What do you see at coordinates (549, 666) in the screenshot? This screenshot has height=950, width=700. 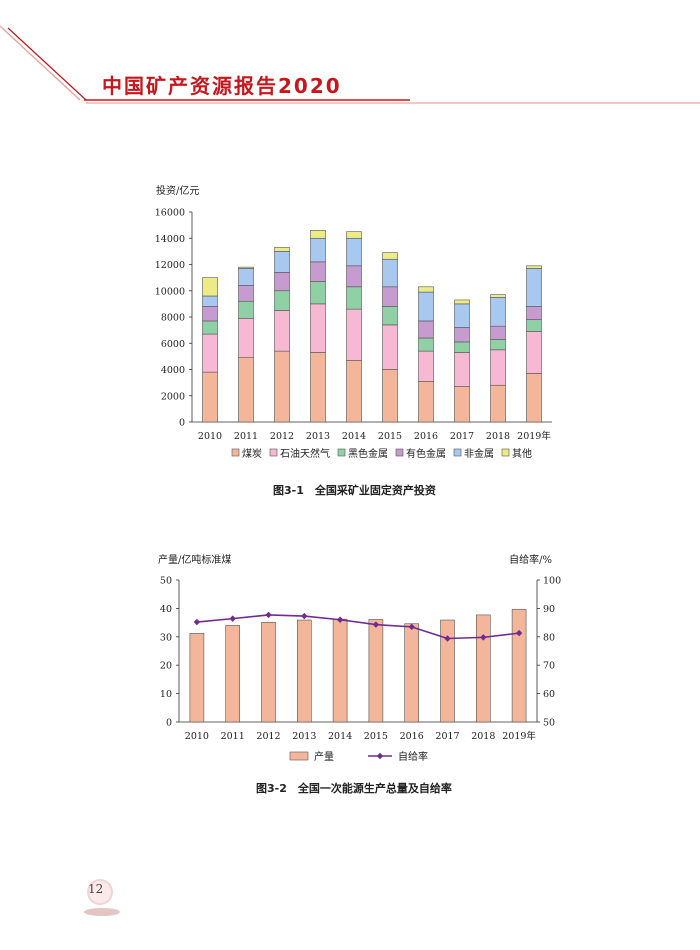 I see `y-tick-label-right: 70` at bounding box center [549, 666].